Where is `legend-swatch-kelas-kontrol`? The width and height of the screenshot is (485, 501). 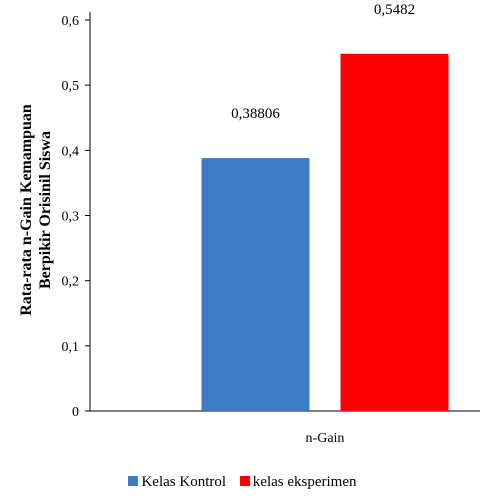 legend-swatch-kelas-kontrol is located at coordinates (133, 481).